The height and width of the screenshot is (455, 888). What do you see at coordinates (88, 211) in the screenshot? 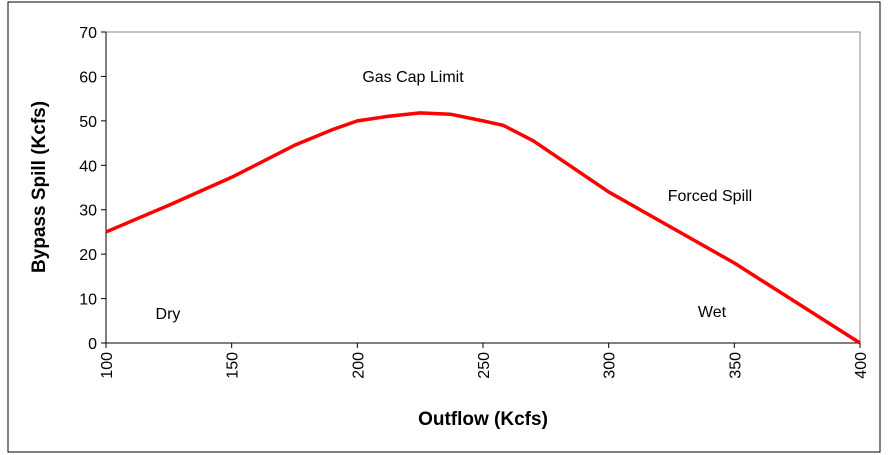
I see `y-tick-label: 30` at bounding box center [88, 211].